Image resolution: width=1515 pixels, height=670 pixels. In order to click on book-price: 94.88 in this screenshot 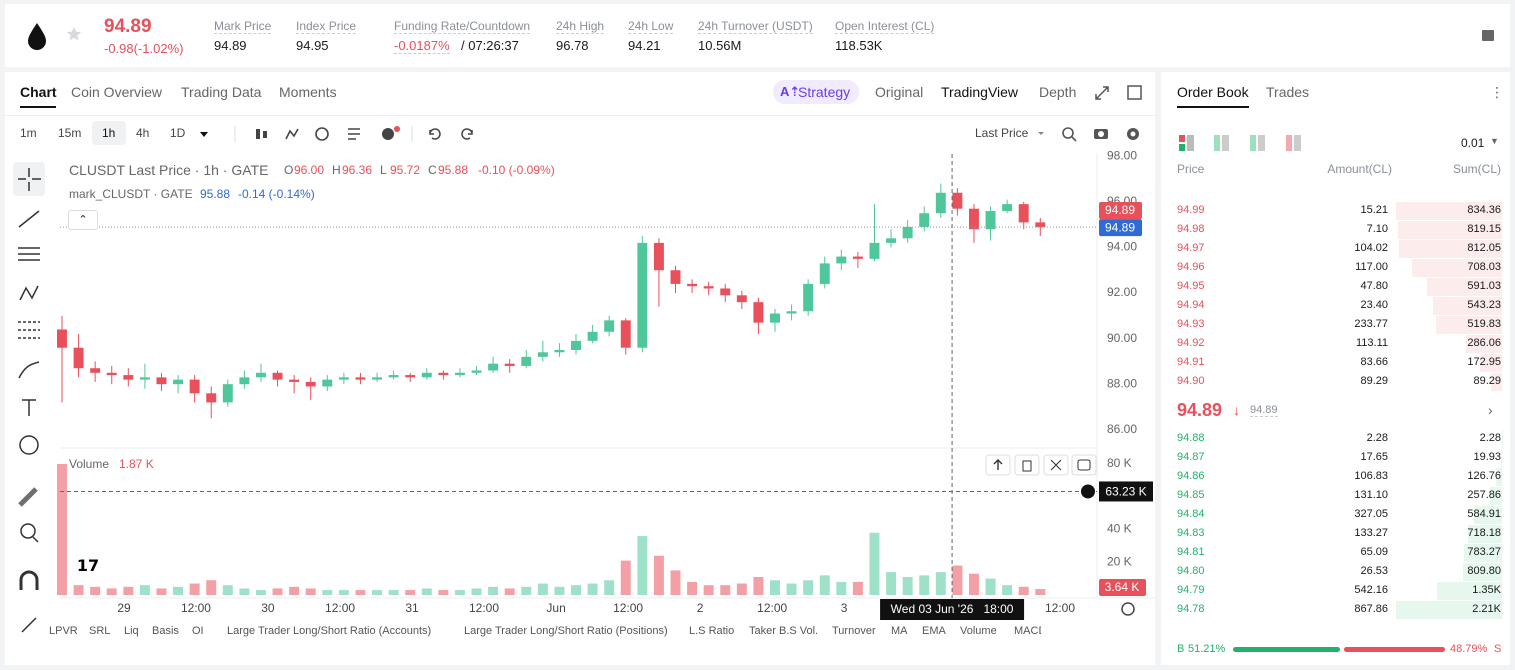, I will do `click(1191, 438)`.